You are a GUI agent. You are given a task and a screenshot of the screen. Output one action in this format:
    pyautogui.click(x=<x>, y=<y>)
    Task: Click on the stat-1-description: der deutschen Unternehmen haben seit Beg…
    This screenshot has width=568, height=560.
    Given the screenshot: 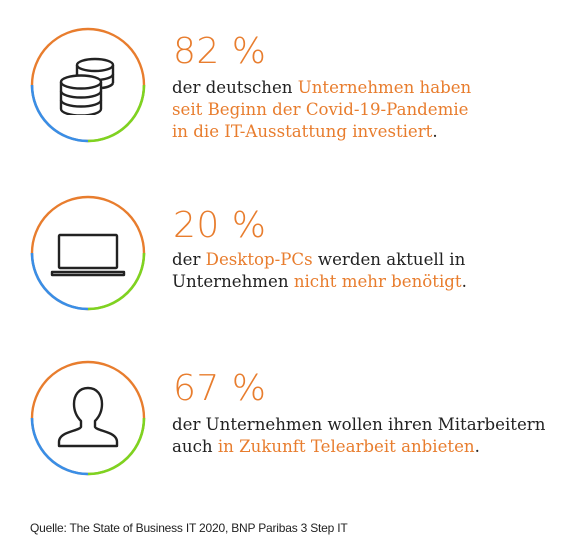 What is the action you would take?
    pyautogui.click(x=322, y=109)
    